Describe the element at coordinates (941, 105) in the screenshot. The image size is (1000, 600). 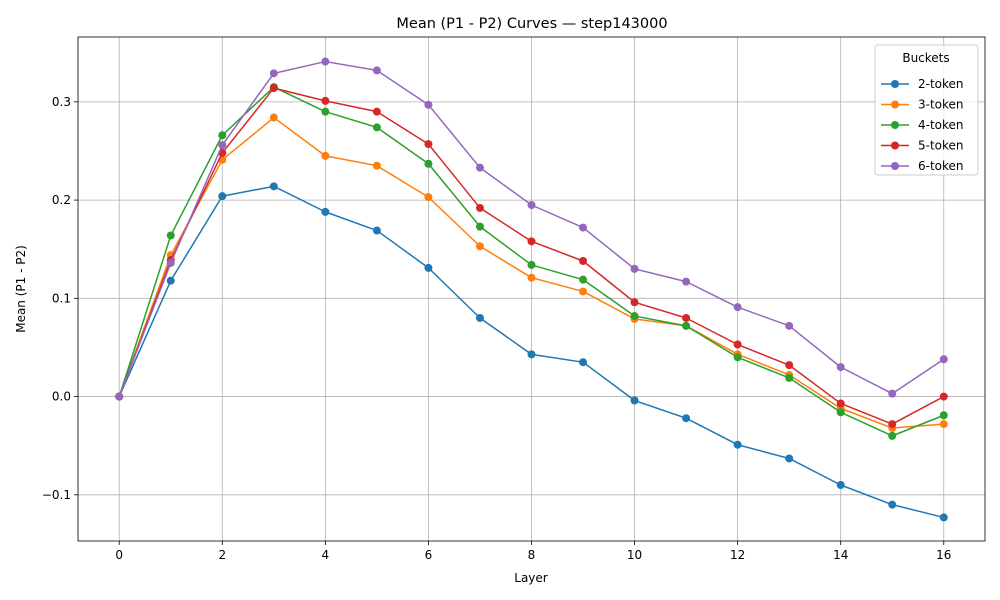
I see `legend-label: 3-token` at that location.